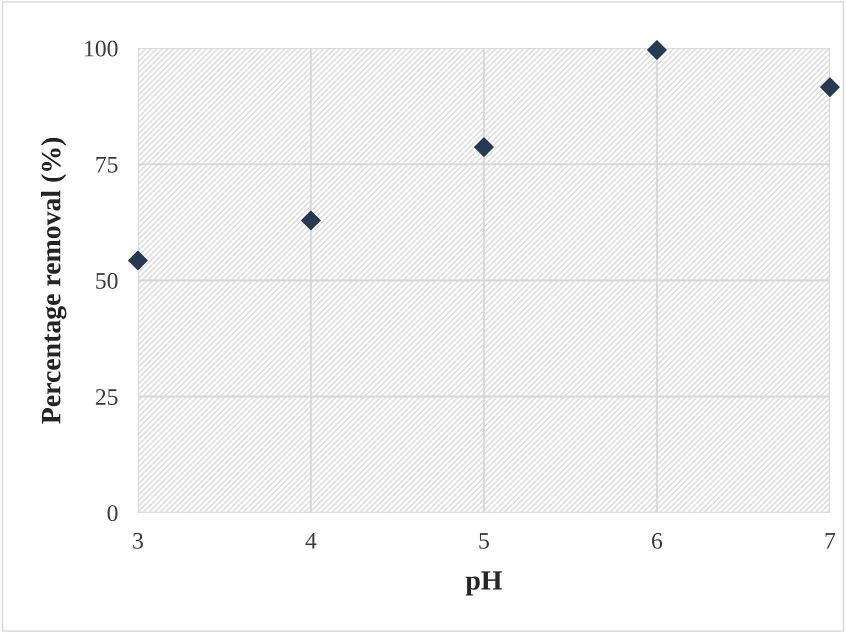  What do you see at coordinates (831, 541) in the screenshot?
I see `x-tick-label: 7` at bounding box center [831, 541].